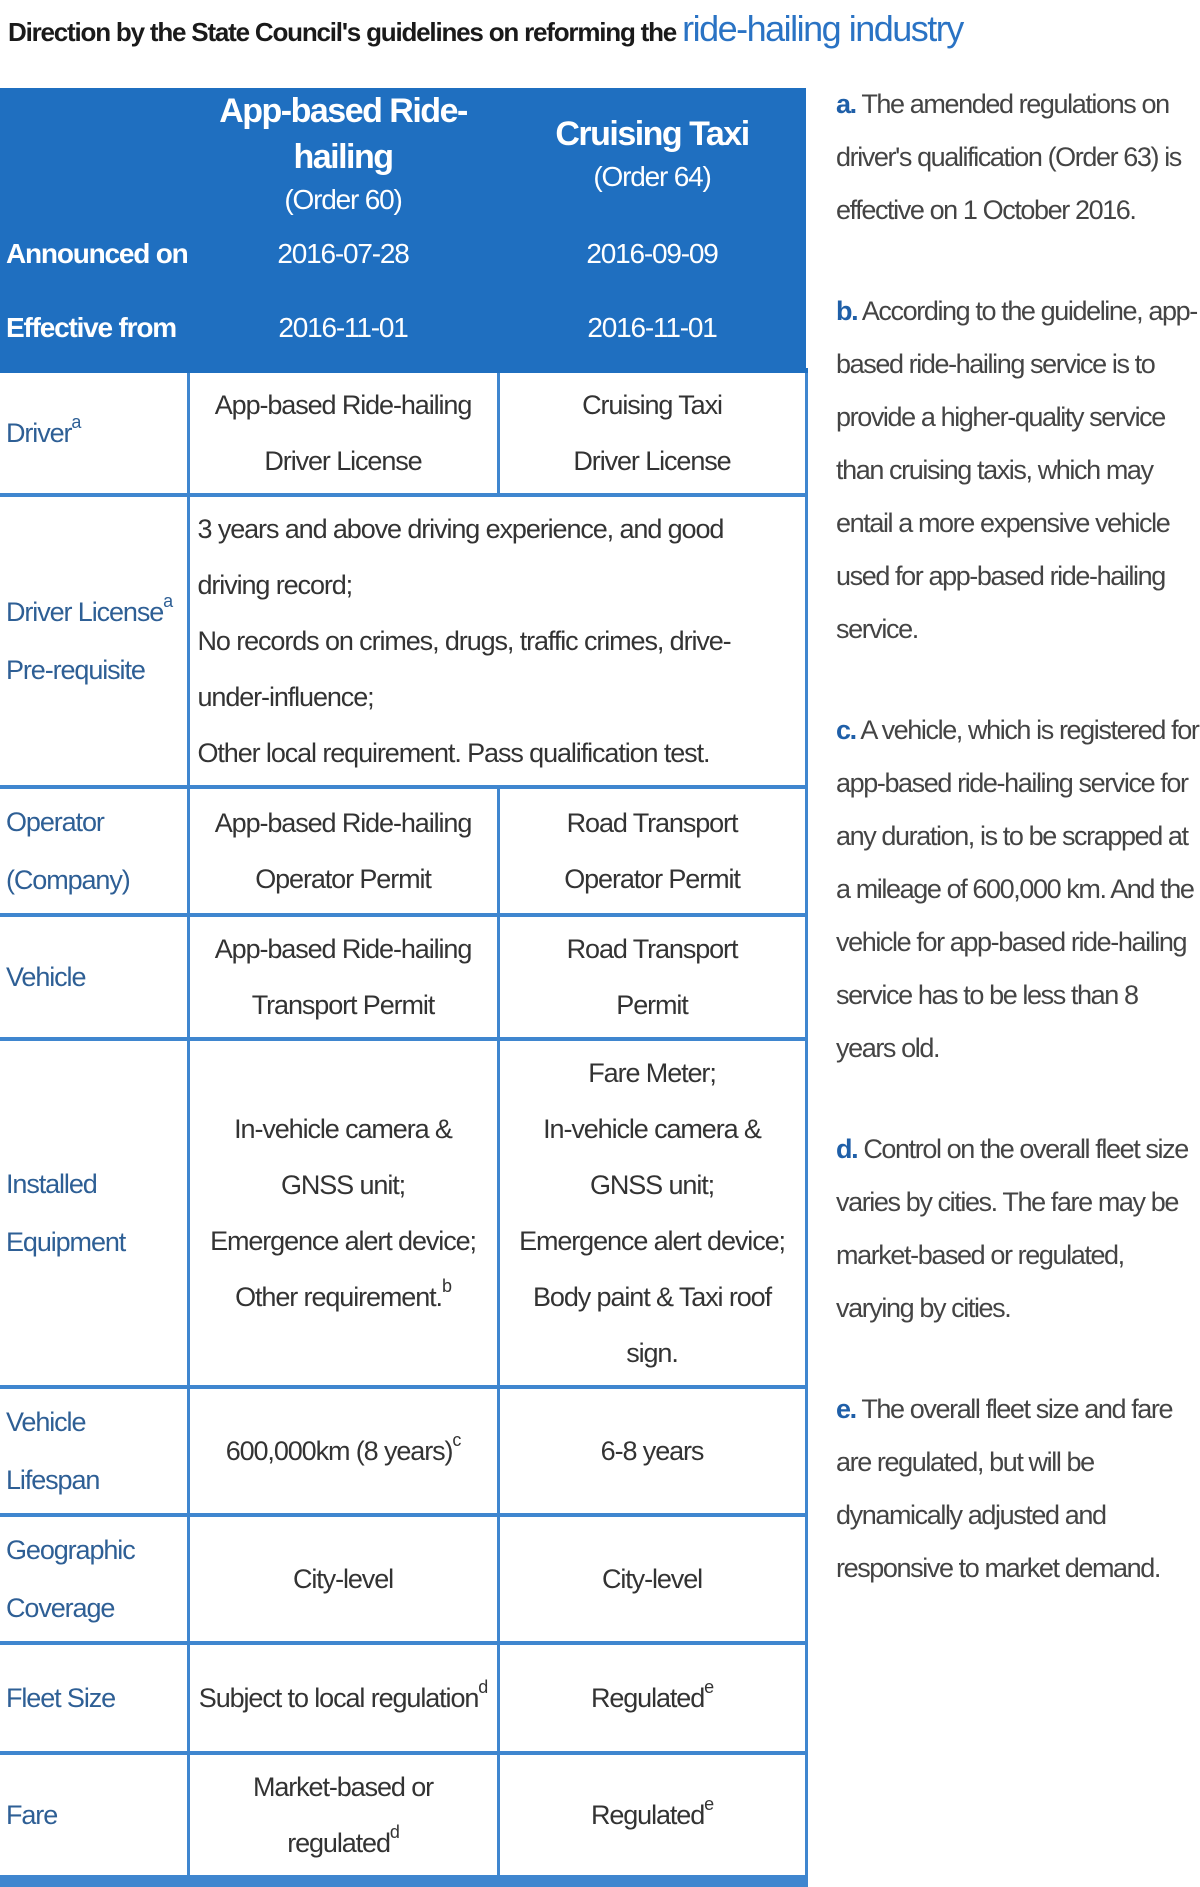 This screenshot has height=1887, width=1200. I want to click on header-cruising-taxi: Cruising Taxi (Order 64), so click(652, 154).